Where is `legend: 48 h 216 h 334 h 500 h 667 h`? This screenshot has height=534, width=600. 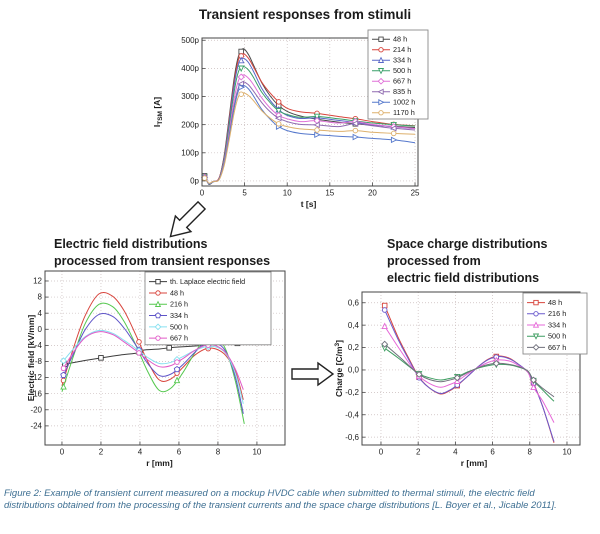 legend: 48 h 216 h 334 h 500 h 667 h is located at coordinates (555, 323).